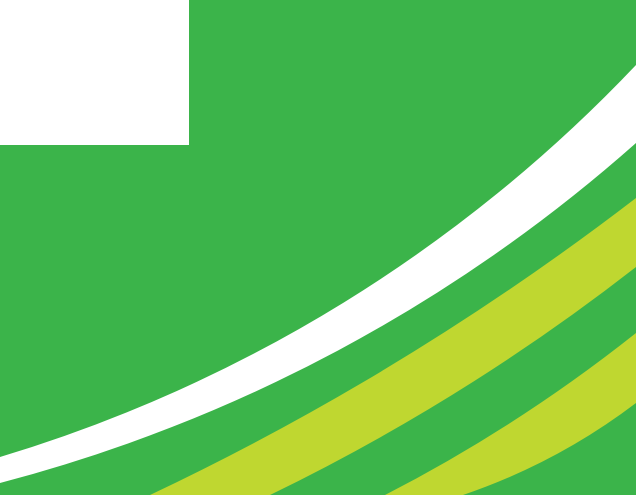 The height and width of the screenshot is (495, 636). What do you see at coordinates (94, 72) in the screenshot?
I see `white-corner-rectangle` at bounding box center [94, 72].